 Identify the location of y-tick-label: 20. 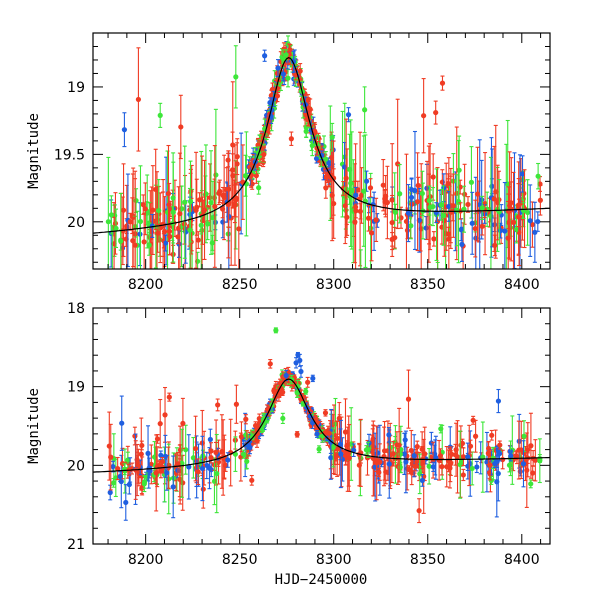
(76, 466).